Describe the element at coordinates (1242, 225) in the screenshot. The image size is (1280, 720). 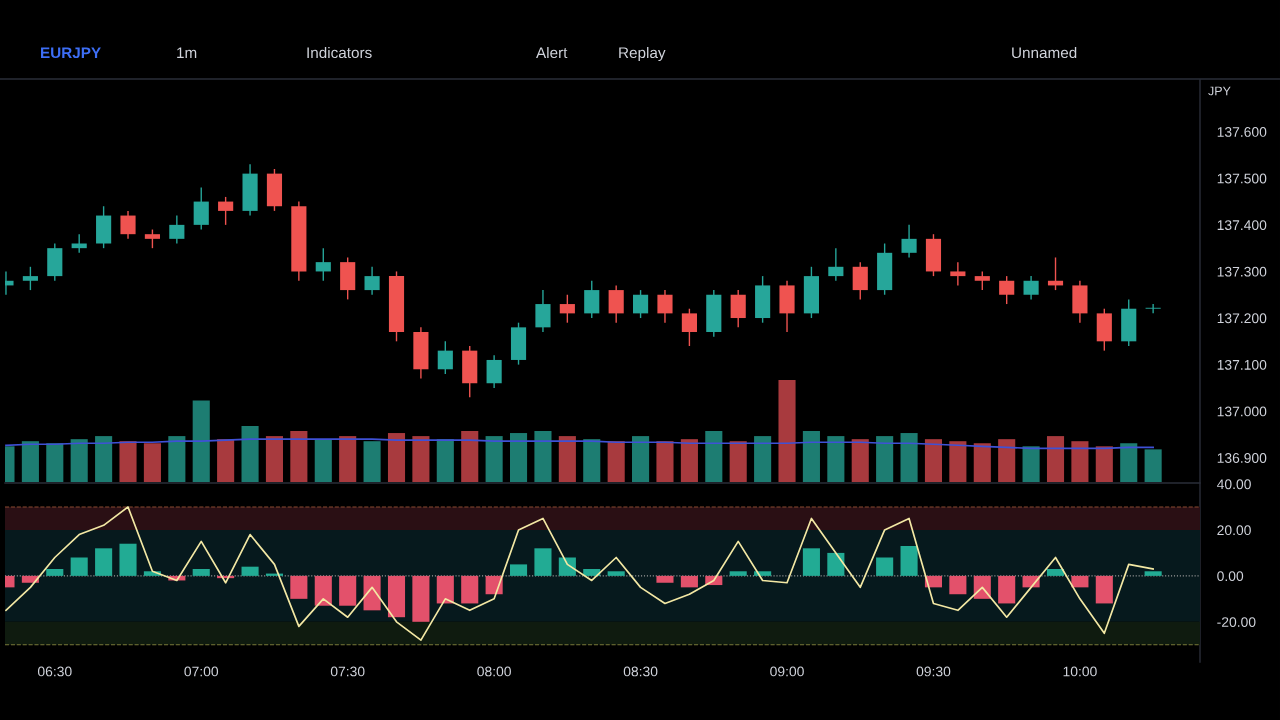
I see `y-tick-label: 137.400` at that location.